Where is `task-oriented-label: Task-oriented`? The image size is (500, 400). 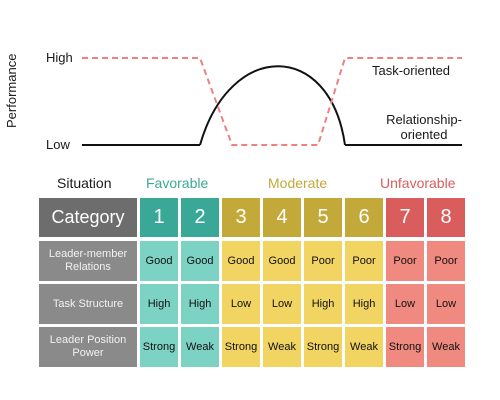 task-oriented-label: Task-oriented is located at coordinates (411, 70).